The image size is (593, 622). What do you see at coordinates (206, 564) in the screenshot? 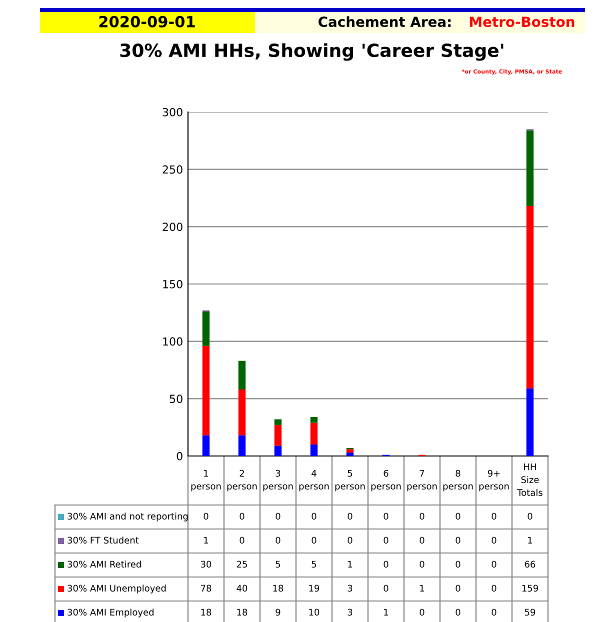
I see `data-label: 30` at bounding box center [206, 564].